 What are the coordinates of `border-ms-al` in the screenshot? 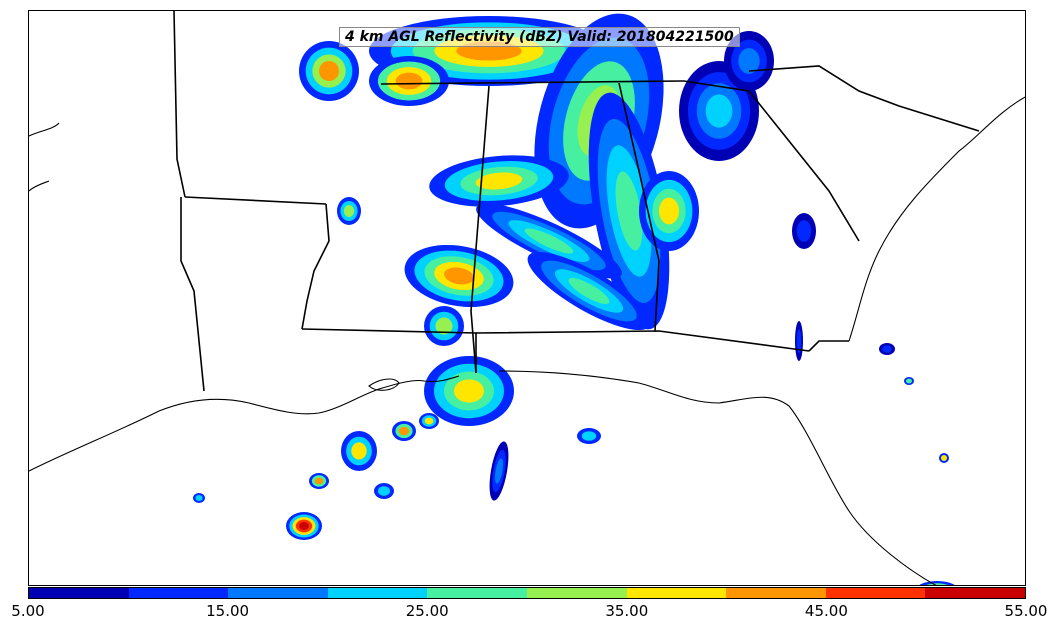 It's located at (480, 229).